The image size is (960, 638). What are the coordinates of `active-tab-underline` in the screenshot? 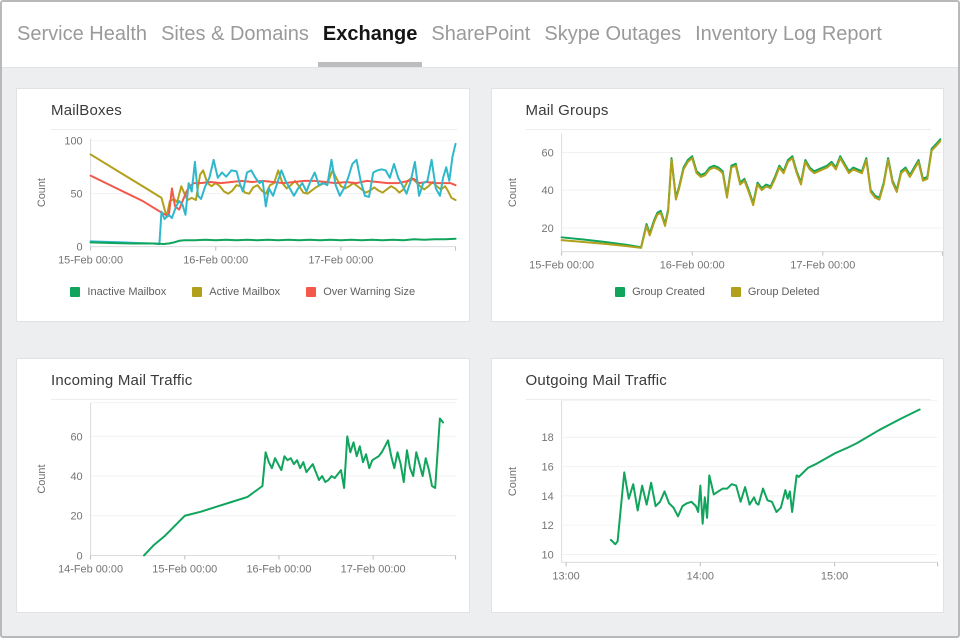 It's located at (370, 64).